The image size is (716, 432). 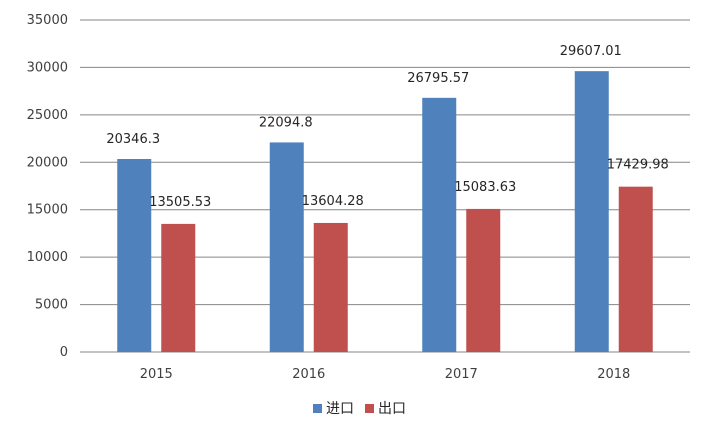 I want to click on legend-label: 进口, so click(x=340, y=409).